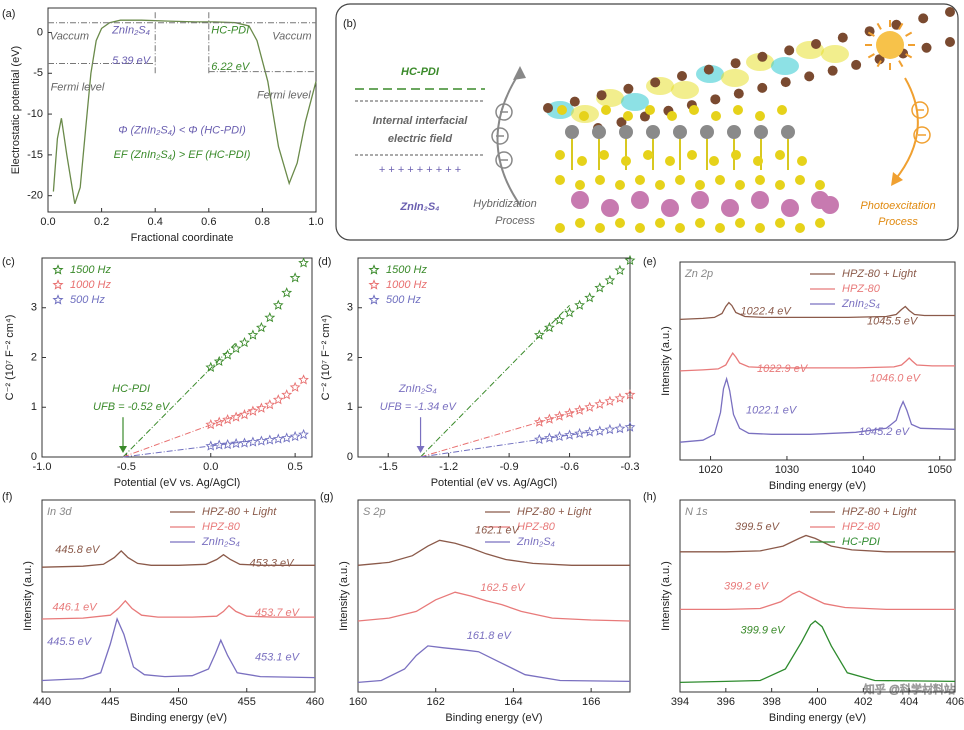  I want to click on panel-title: S 2p, so click(374, 512).